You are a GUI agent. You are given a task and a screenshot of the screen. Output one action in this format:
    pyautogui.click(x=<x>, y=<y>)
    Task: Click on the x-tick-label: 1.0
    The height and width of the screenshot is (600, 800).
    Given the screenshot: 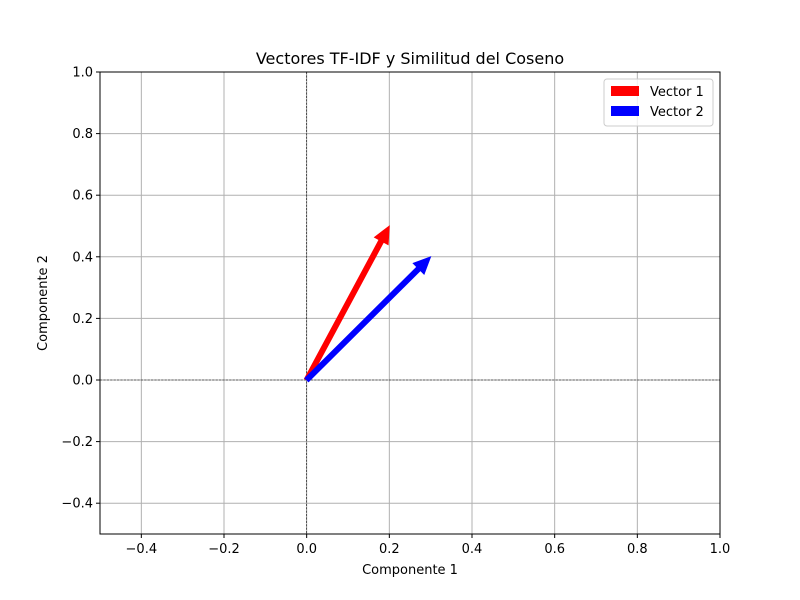 What is the action you would take?
    pyautogui.click(x=720, y=549)
    